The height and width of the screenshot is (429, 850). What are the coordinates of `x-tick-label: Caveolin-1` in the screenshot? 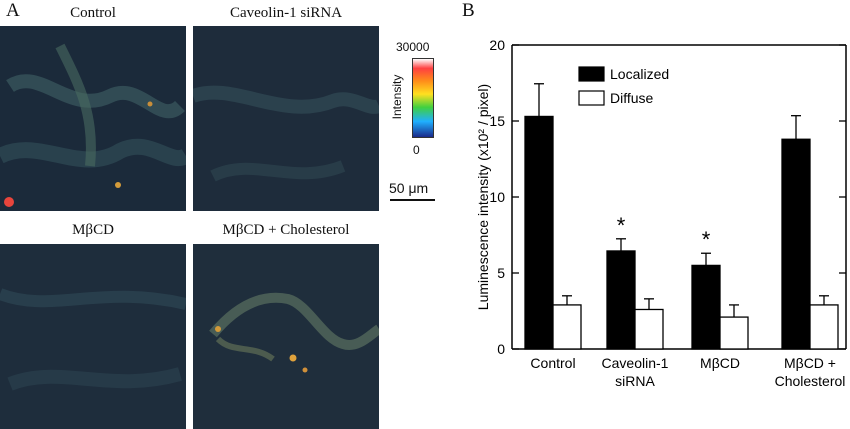 It's located at (635, 363).